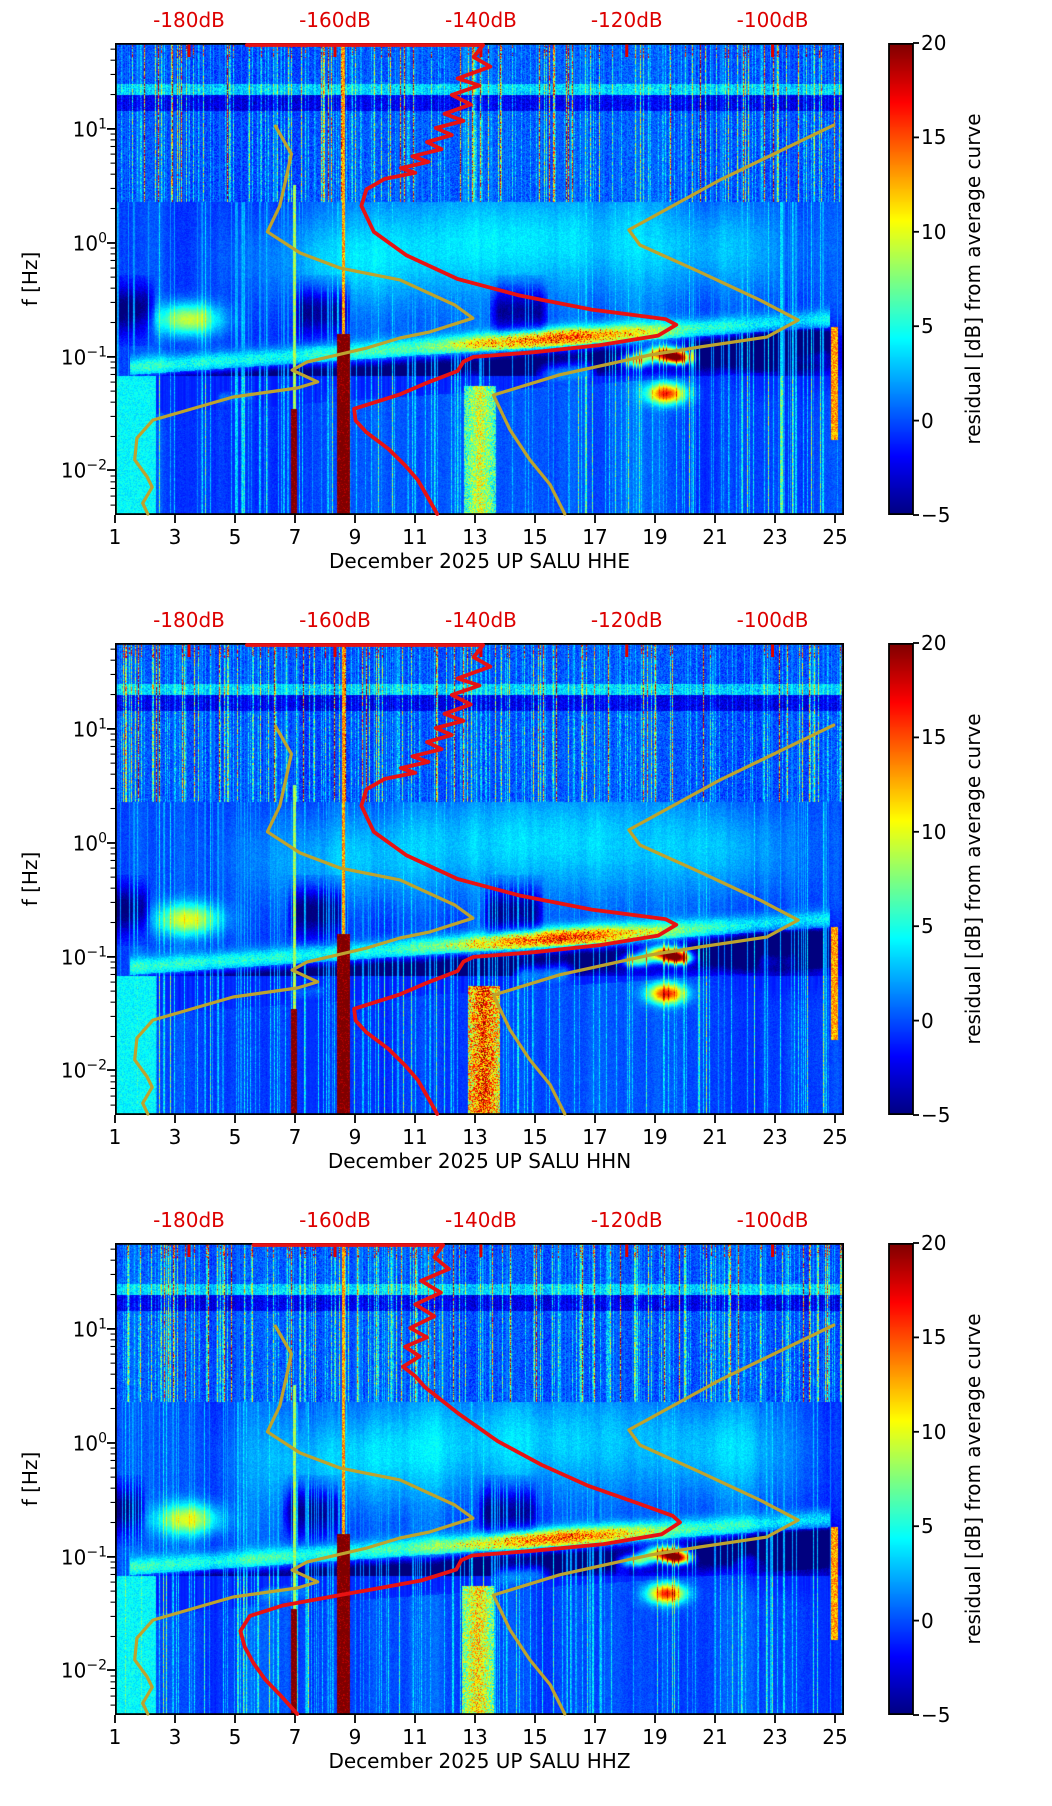 The height and width of the screenshot is (1806, 1052). I want to click on x-axis-title: December 2025 UP SALU HHE, so click(479, 561).